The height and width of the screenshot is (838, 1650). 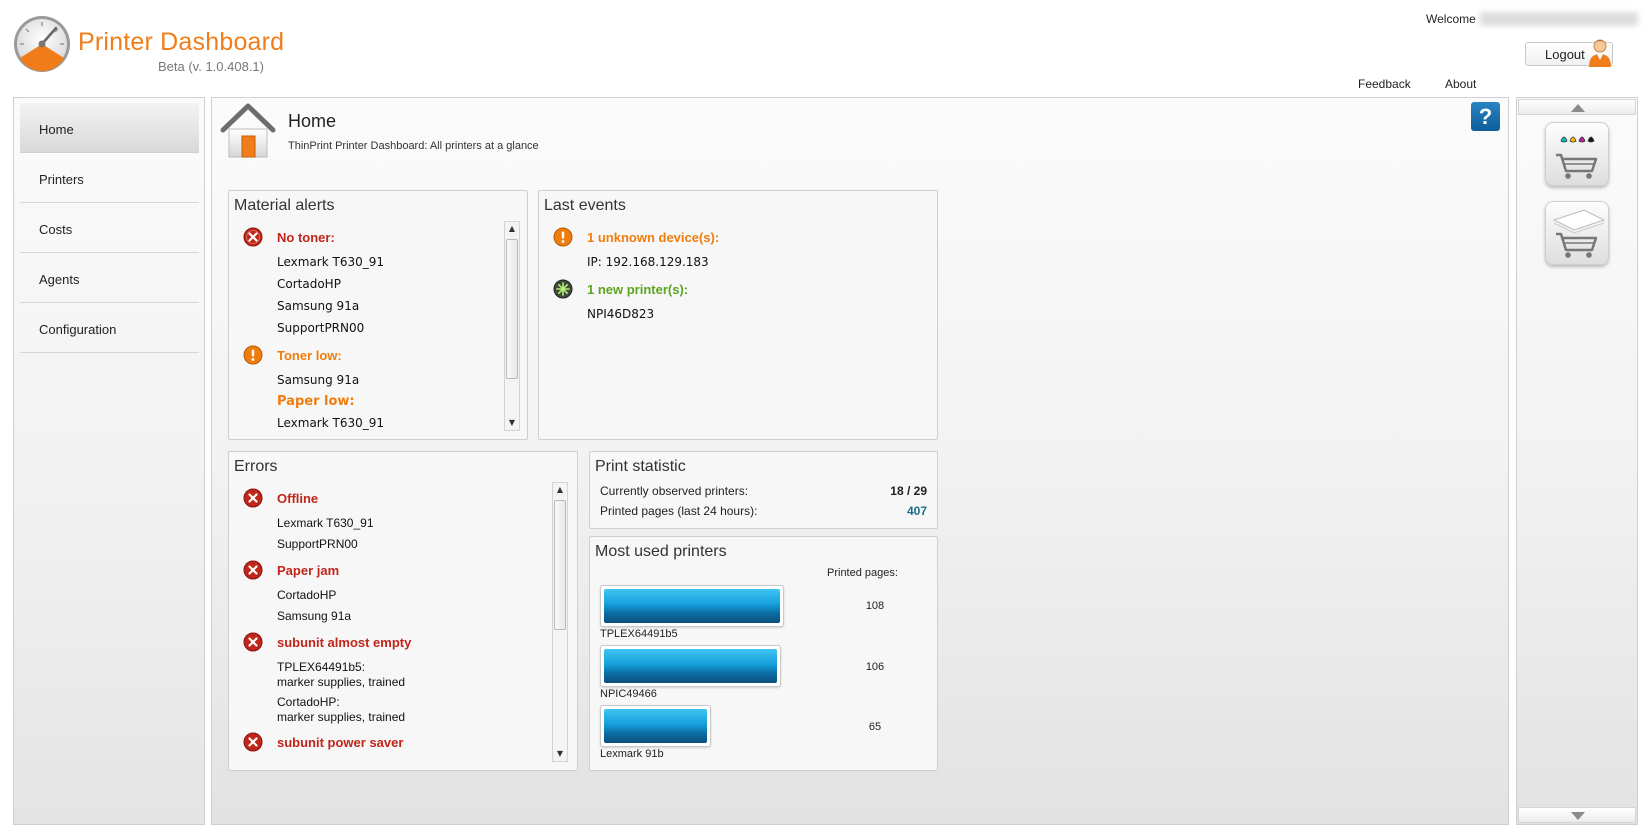 What do you see at coordinates (628, 694) in the screenshot?
I see `printer-name: NPIC49466` at bounding box center [628, 694].